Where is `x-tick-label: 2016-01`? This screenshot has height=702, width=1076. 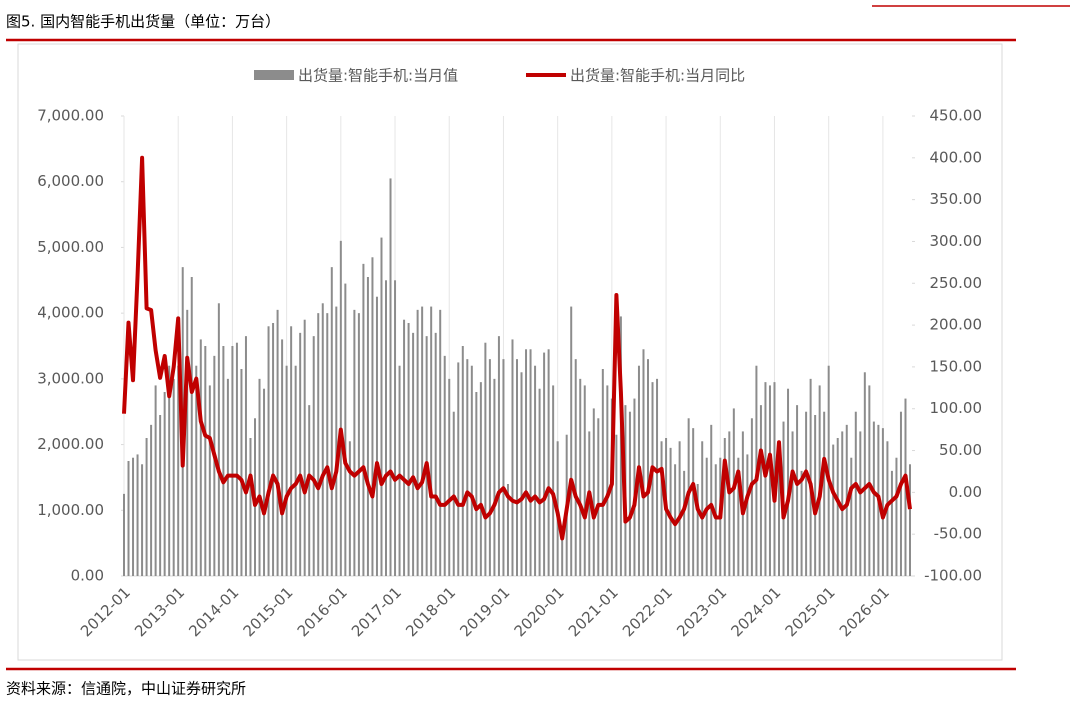
x-tick-label: 2016-01 is located at coordinates (322, 611).